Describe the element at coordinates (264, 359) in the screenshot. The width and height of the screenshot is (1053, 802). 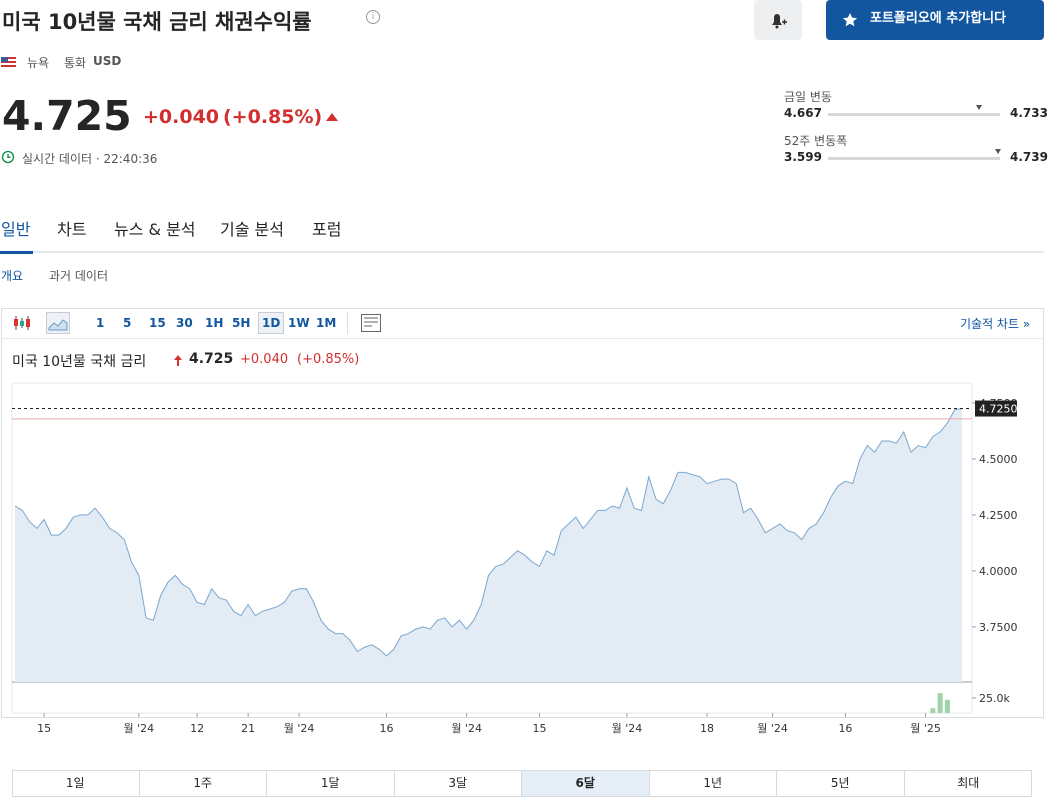
I see `chart-change: +0.040` at that location.